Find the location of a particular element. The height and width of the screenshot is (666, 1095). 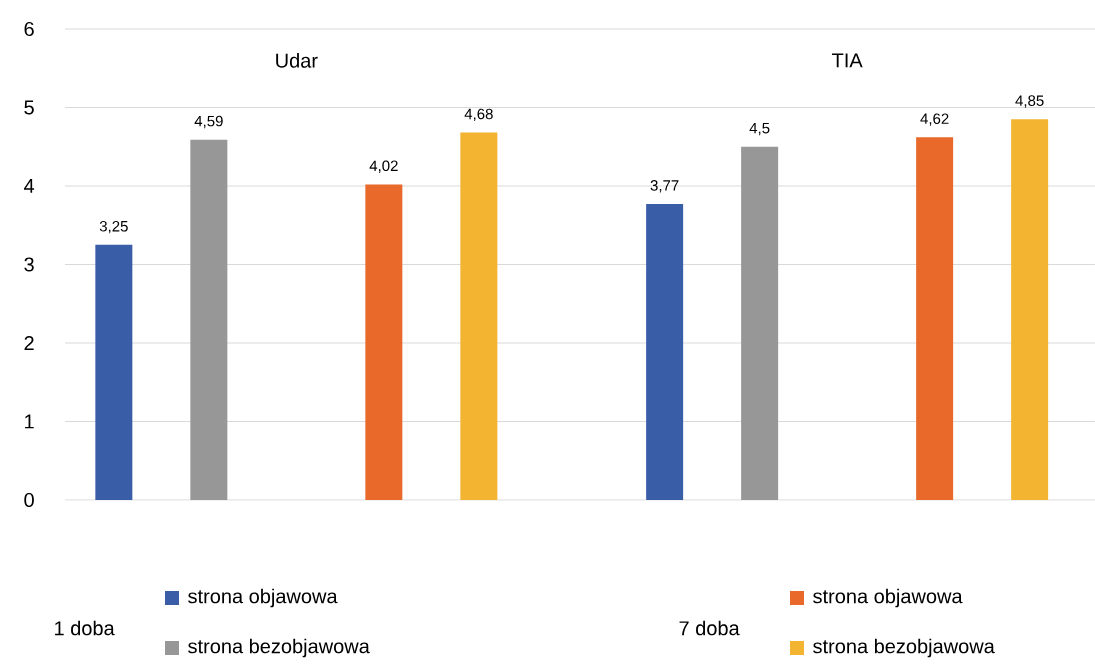

data-label: 4,5 is located at coordinates (759, 129).